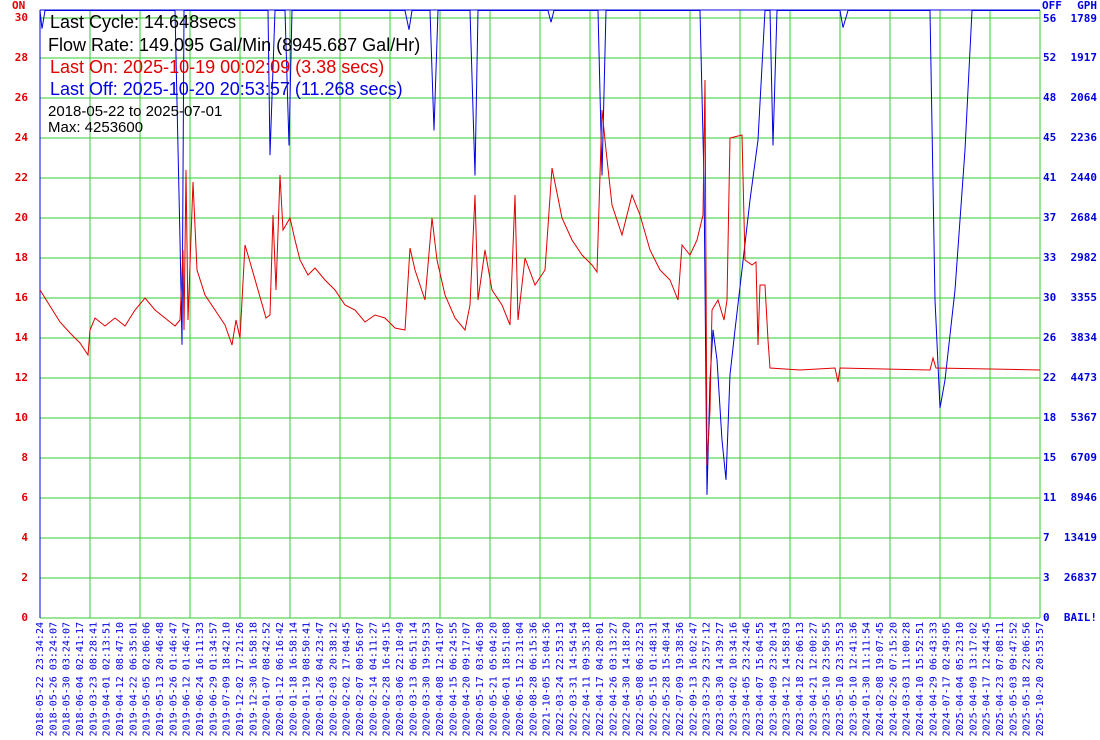  What do you see at coordinates (680, 679) in the screenshot?
I see `x-tick-label: 2022-07-09 19:38:36` at bounding box center [680, 679].